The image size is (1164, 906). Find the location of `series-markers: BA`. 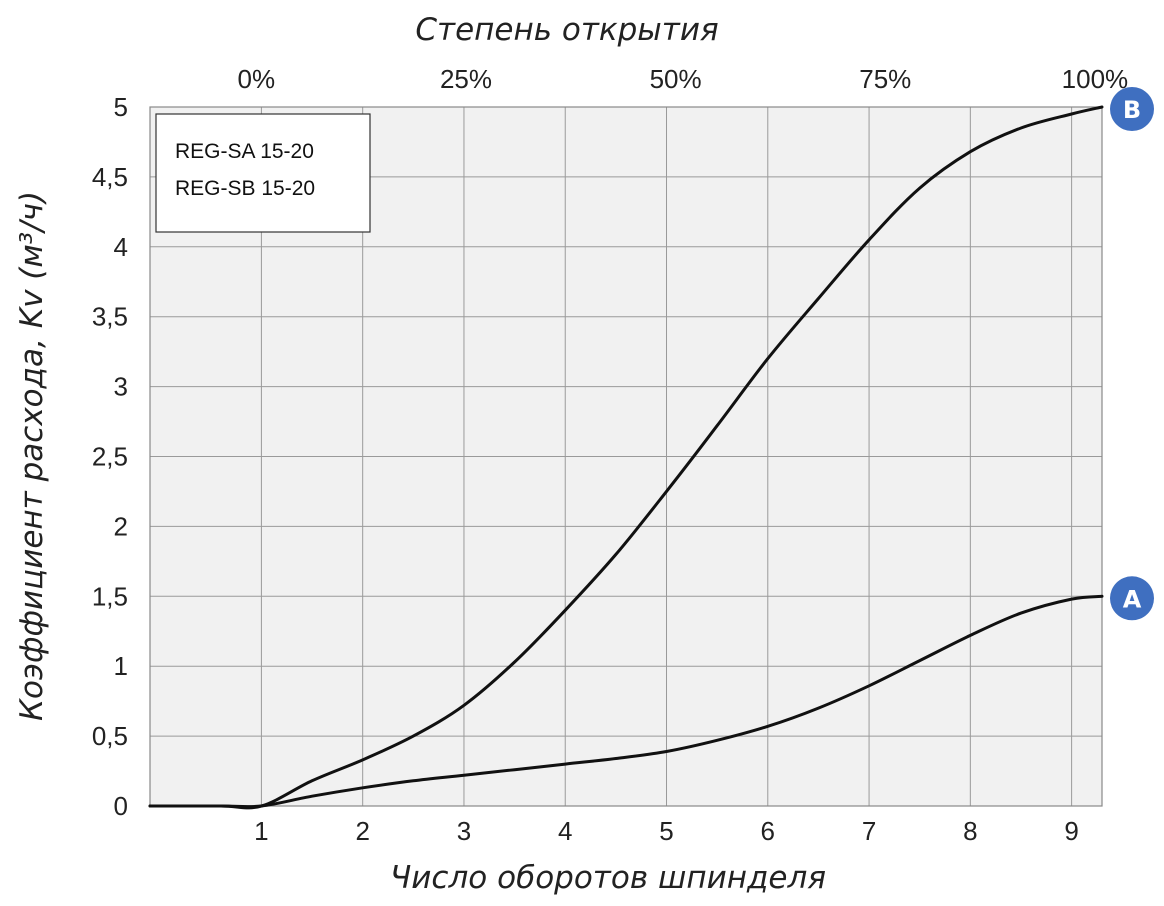

series-markers: BA is located at coordinates (1132, 354).